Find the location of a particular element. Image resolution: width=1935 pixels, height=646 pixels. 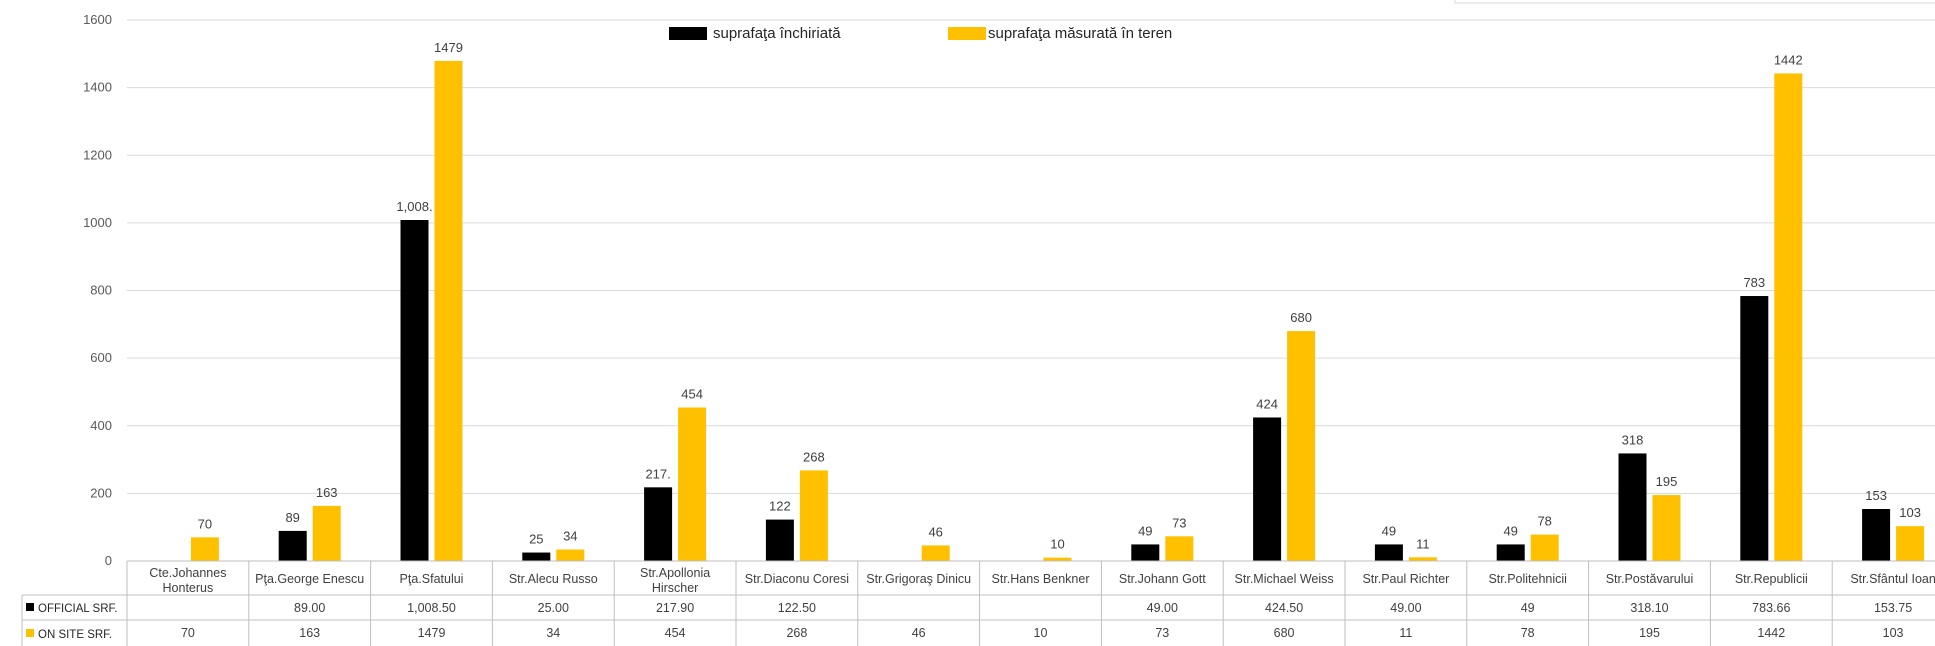

table-cell-onsite: 103 is located at coordinates (1893, 633).